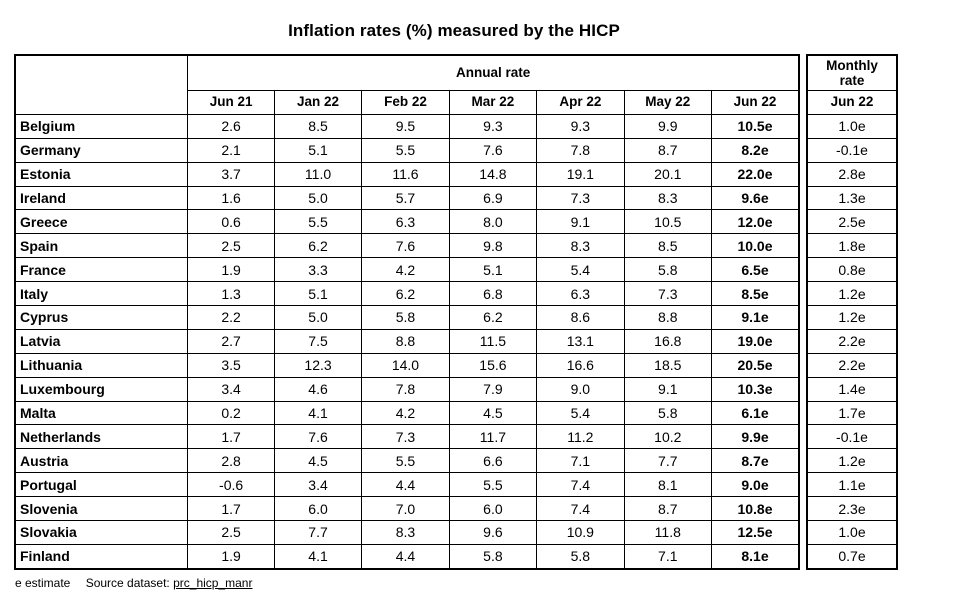 The width and height of the screenshot is (976, 604). What do you see at coordinates (755, 126) in the screenshot?
I see `rate-cell: 10.5e` at bounding box center [755, 126].